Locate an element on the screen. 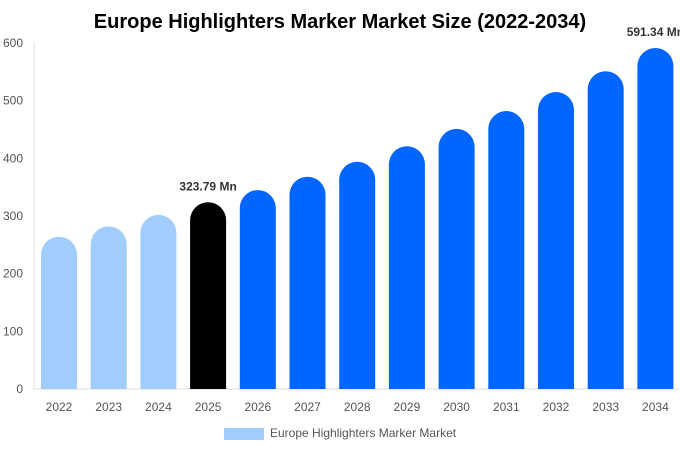 The width and height of the screenshot is (680, 450). bar-2024 is located at coordinates (158, 301).